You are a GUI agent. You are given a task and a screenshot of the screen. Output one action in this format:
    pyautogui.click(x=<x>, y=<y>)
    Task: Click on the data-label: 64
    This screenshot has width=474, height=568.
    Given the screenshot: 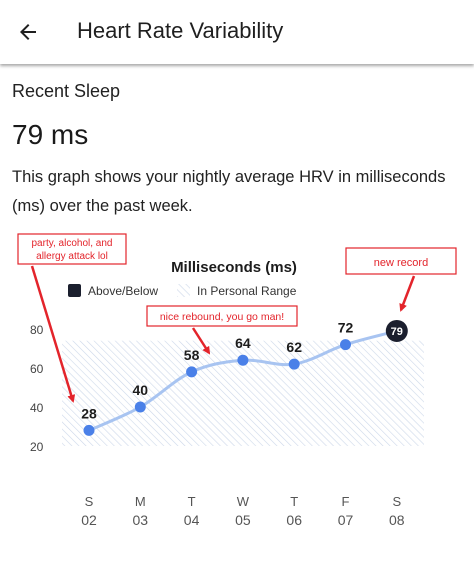 What is the action you would take?
    pyautogui.click(x=243, y=343)
    